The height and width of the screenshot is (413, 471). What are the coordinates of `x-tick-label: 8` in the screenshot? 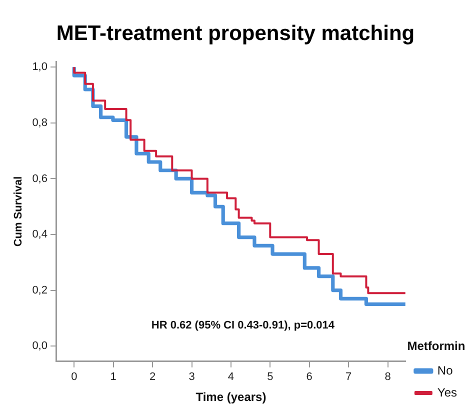 It's located at (387, 377).